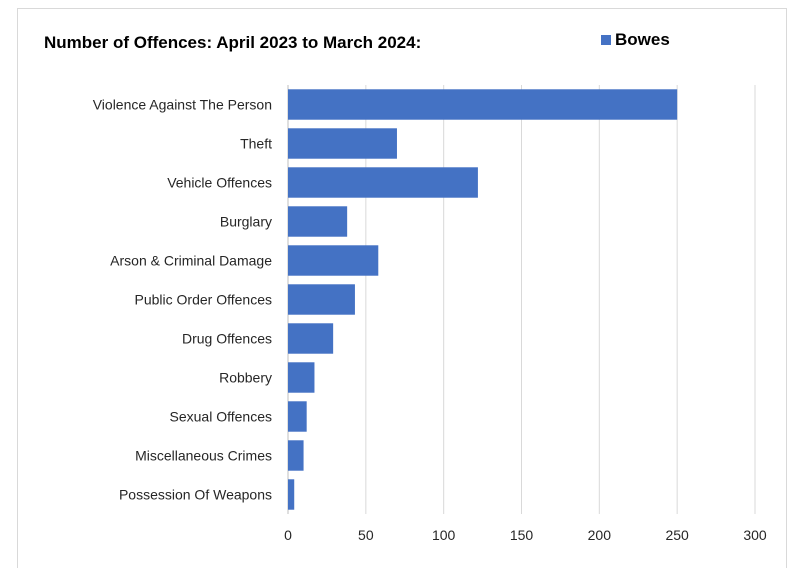 The width and height of the screenshot is (794, 568). What do you see at coordinates (195, 495) in the screenshot?
I see `category-label-10: Possession Of Weapons` at bounding box center [195, 495].